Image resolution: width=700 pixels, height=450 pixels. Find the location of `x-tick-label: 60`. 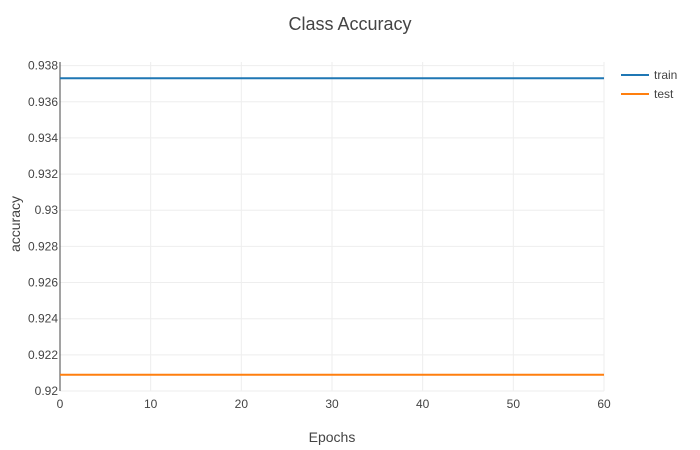

x-tick-label: 60 is located at coordinates (604, 404).